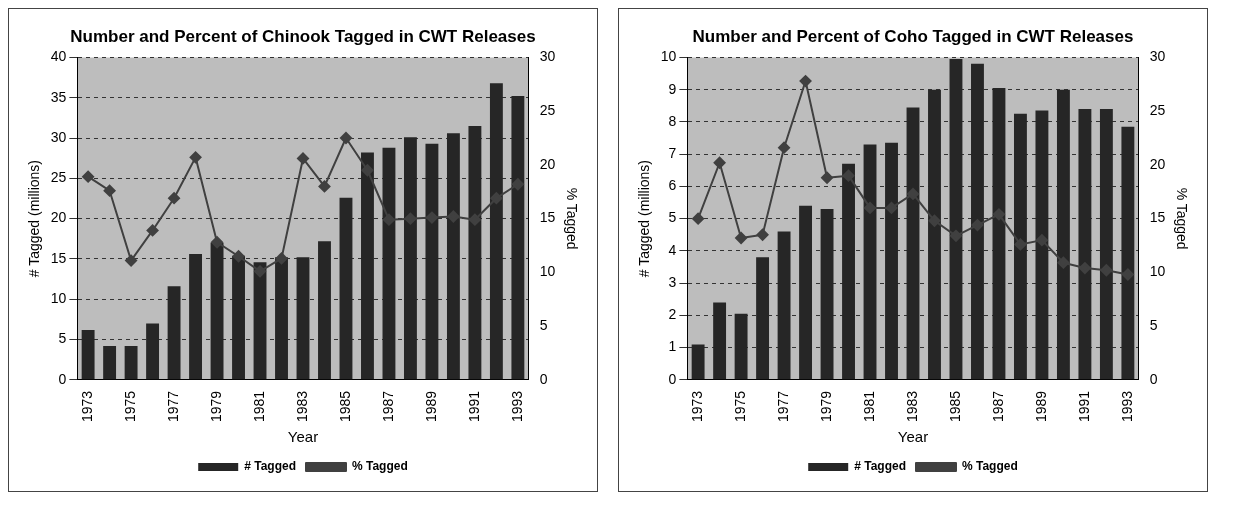 The image size is (1248, 509). What do you see at coordinates (672, 185) in the screenshot?
I see `y-tick-label: 6` at bounding box center [672, 185].